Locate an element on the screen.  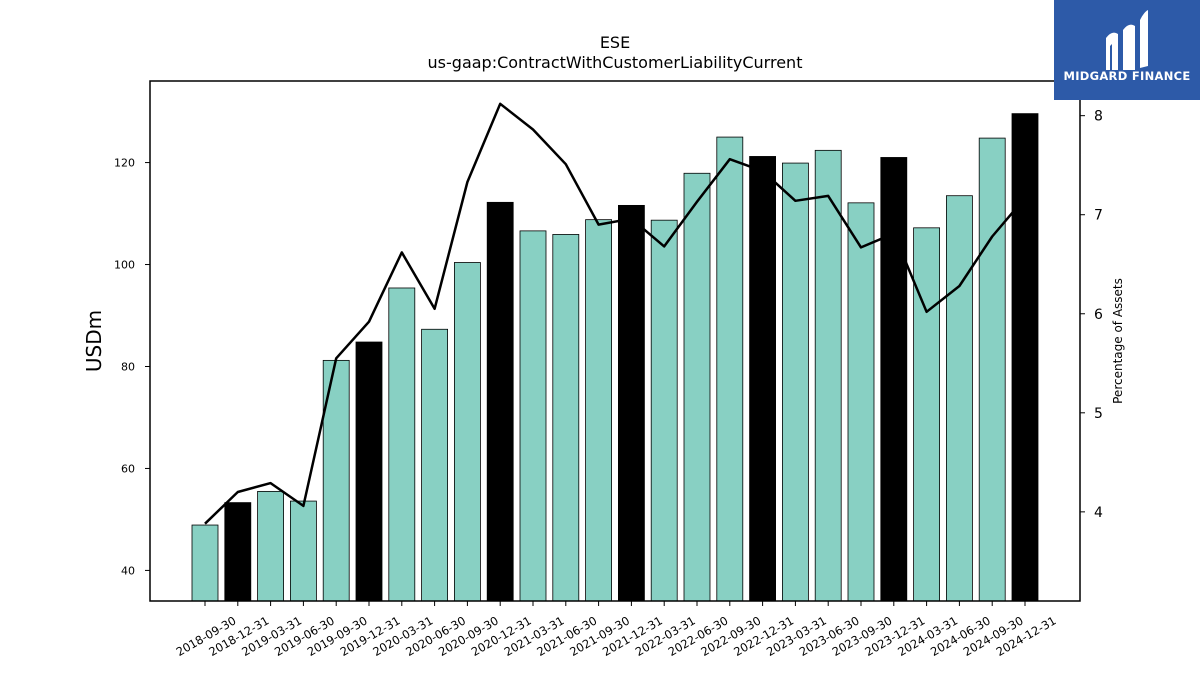
y2-tick-label: 7 is located at coordinates (1098, 216).